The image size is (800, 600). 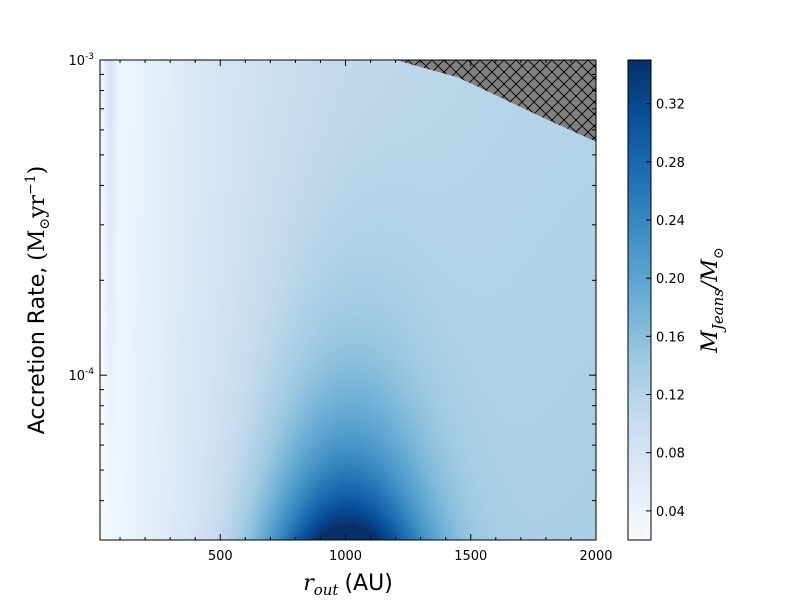 What do you see at coordinates (710, 342) in the screenshot?
I see `colorbar-label-main: M` at bounding box center [710, 342].